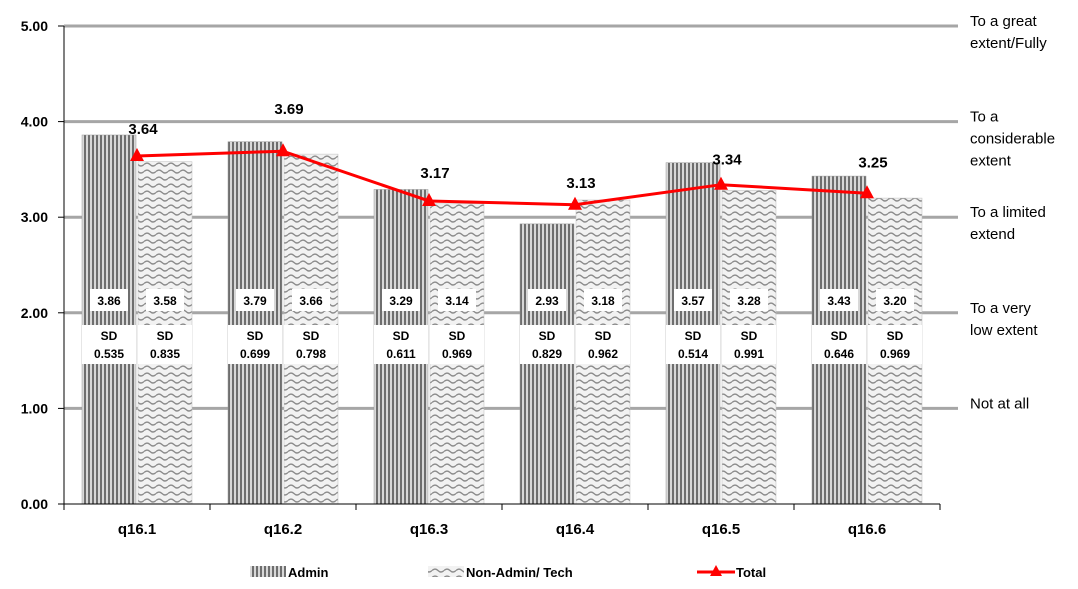 The height and width of the screenshot is (589, 1078). Describe the element at coordinates (34, 26) in the screenshot. I see `y-tick-label: 5.00` at that location.